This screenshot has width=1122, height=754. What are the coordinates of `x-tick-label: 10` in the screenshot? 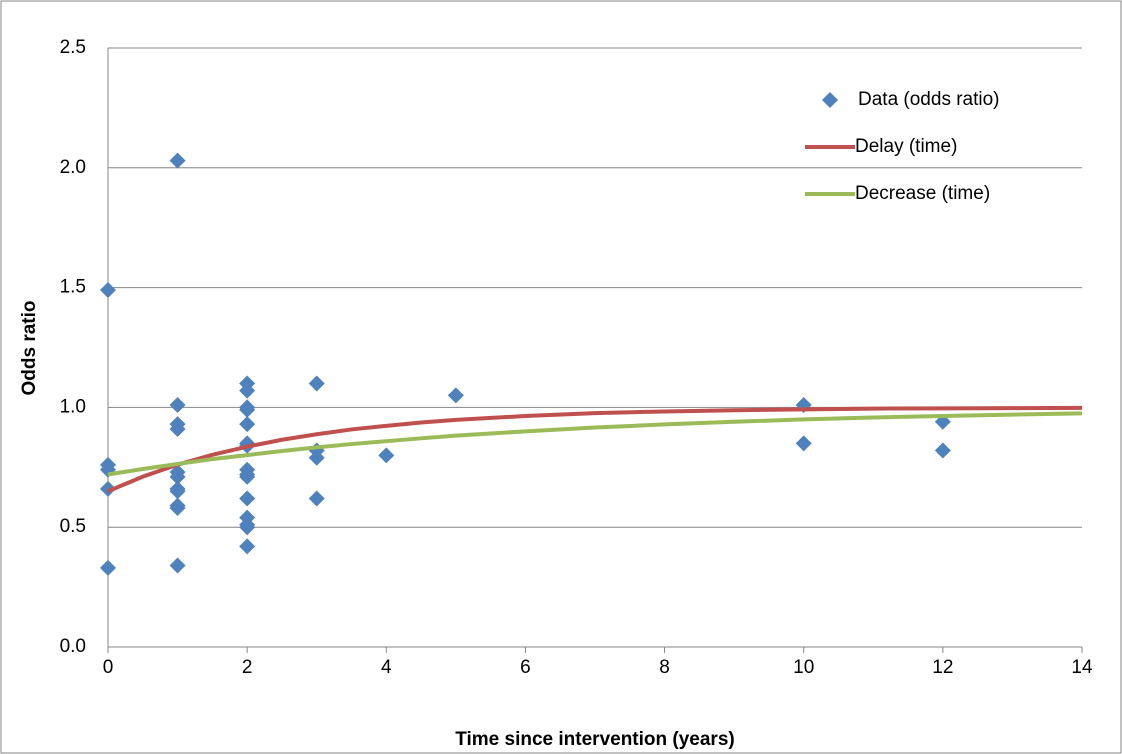 It's located at (803, 667).